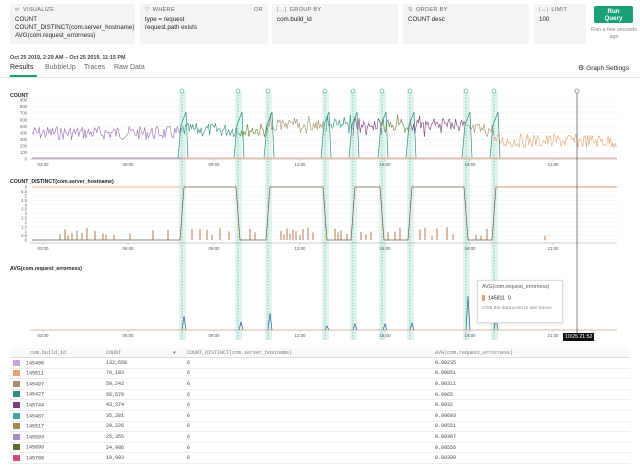 This screenshot has height=473, width=640. Describe the element at coordinates (26, 240) in the screenshot. I see `distinct-y-tick: 0` at that location.